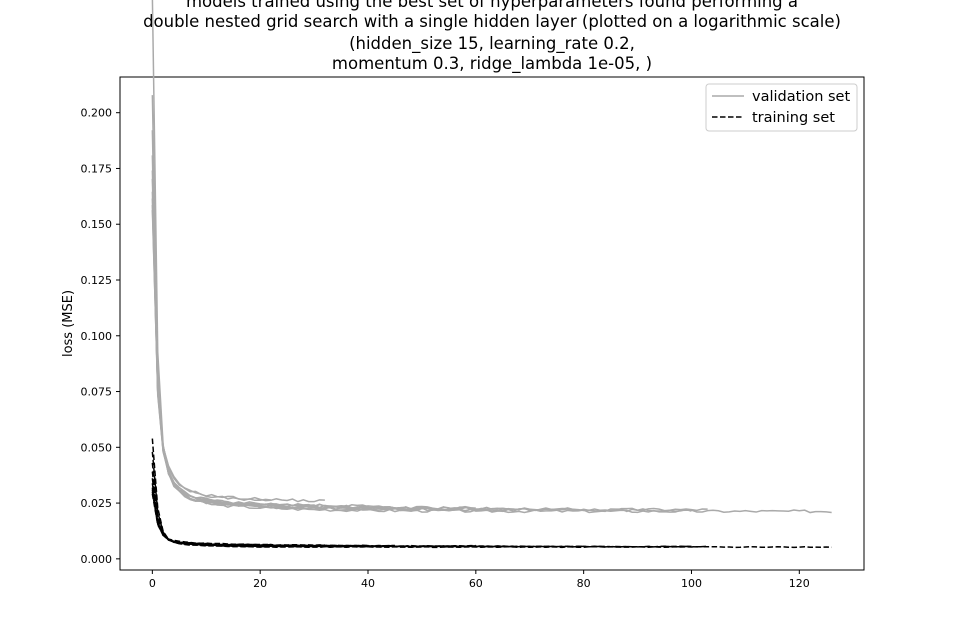 Image resolution: width=960 pixels, height=640 pixels. Describe the element at coordinates (211, 519) in the screenshot. I see `training-set-line` at that location.